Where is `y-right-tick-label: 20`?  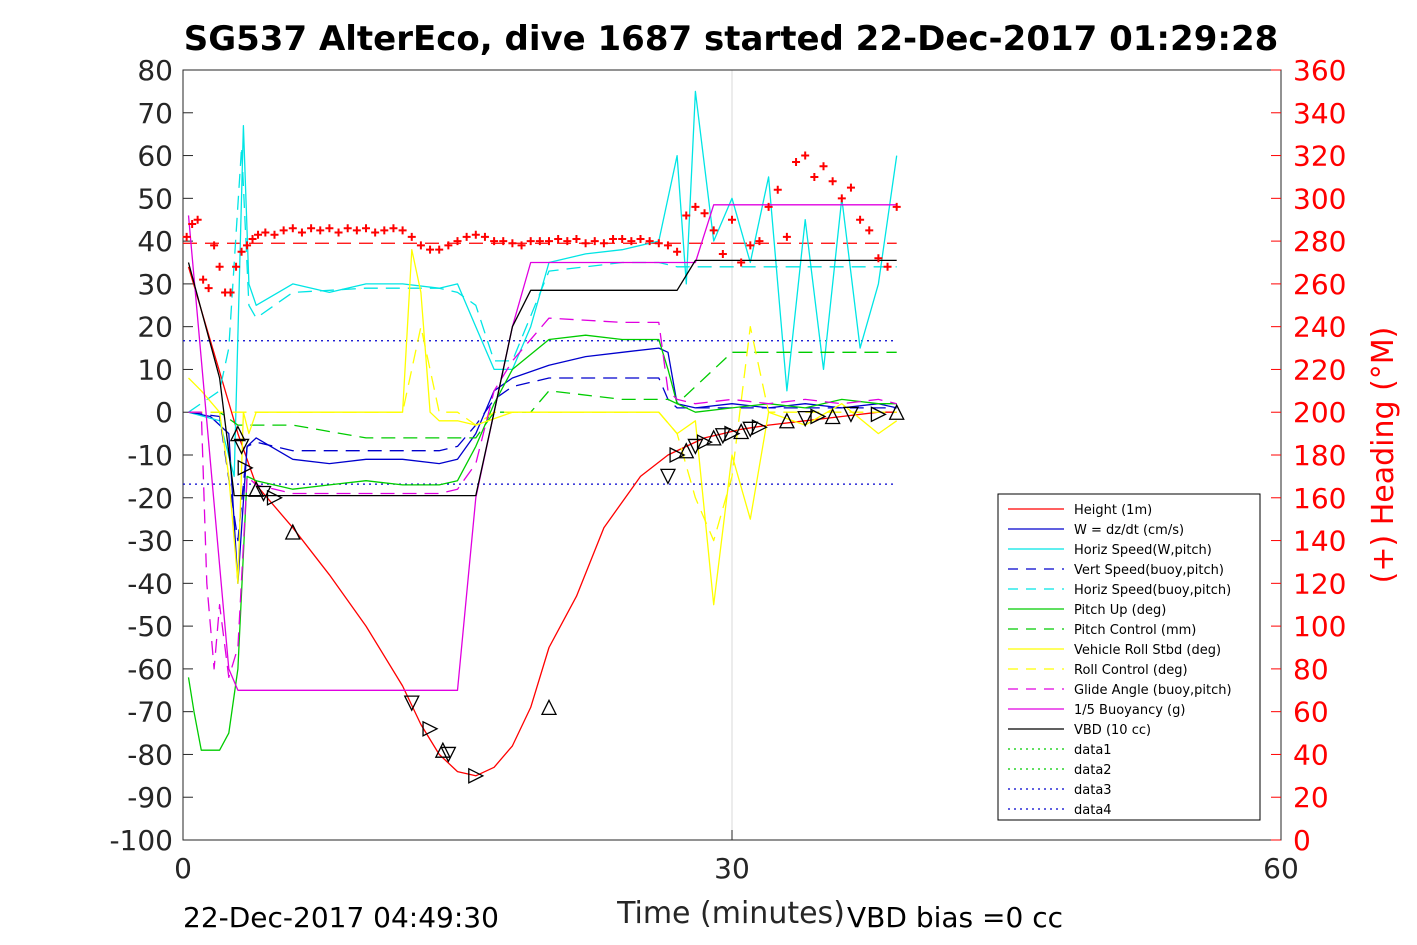
y-right-tick-label: 20 is located at coordinates (1311, 797).